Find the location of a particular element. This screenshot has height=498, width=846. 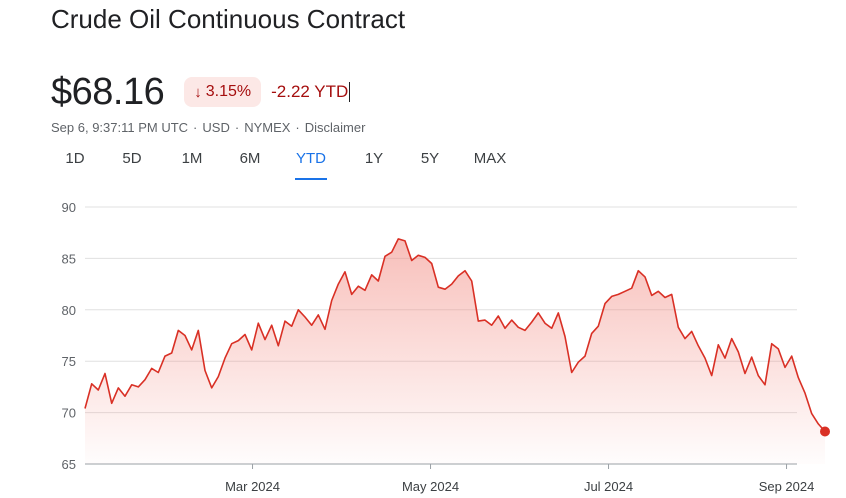

y-tick-label: 90 is located at coordinates (69, 207).